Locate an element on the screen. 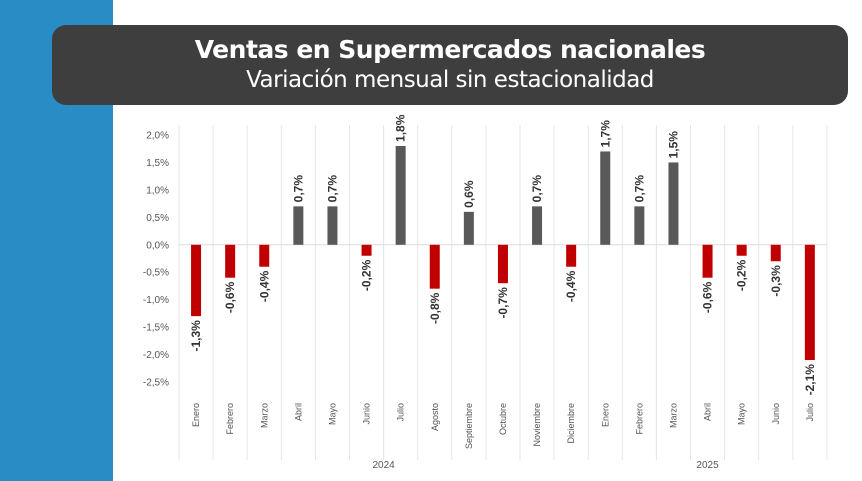 The height and width of the screenshot is (481, 862). chart-subtitle: Variación mensual sin estacionalidad is located at coordinates (450, 80).